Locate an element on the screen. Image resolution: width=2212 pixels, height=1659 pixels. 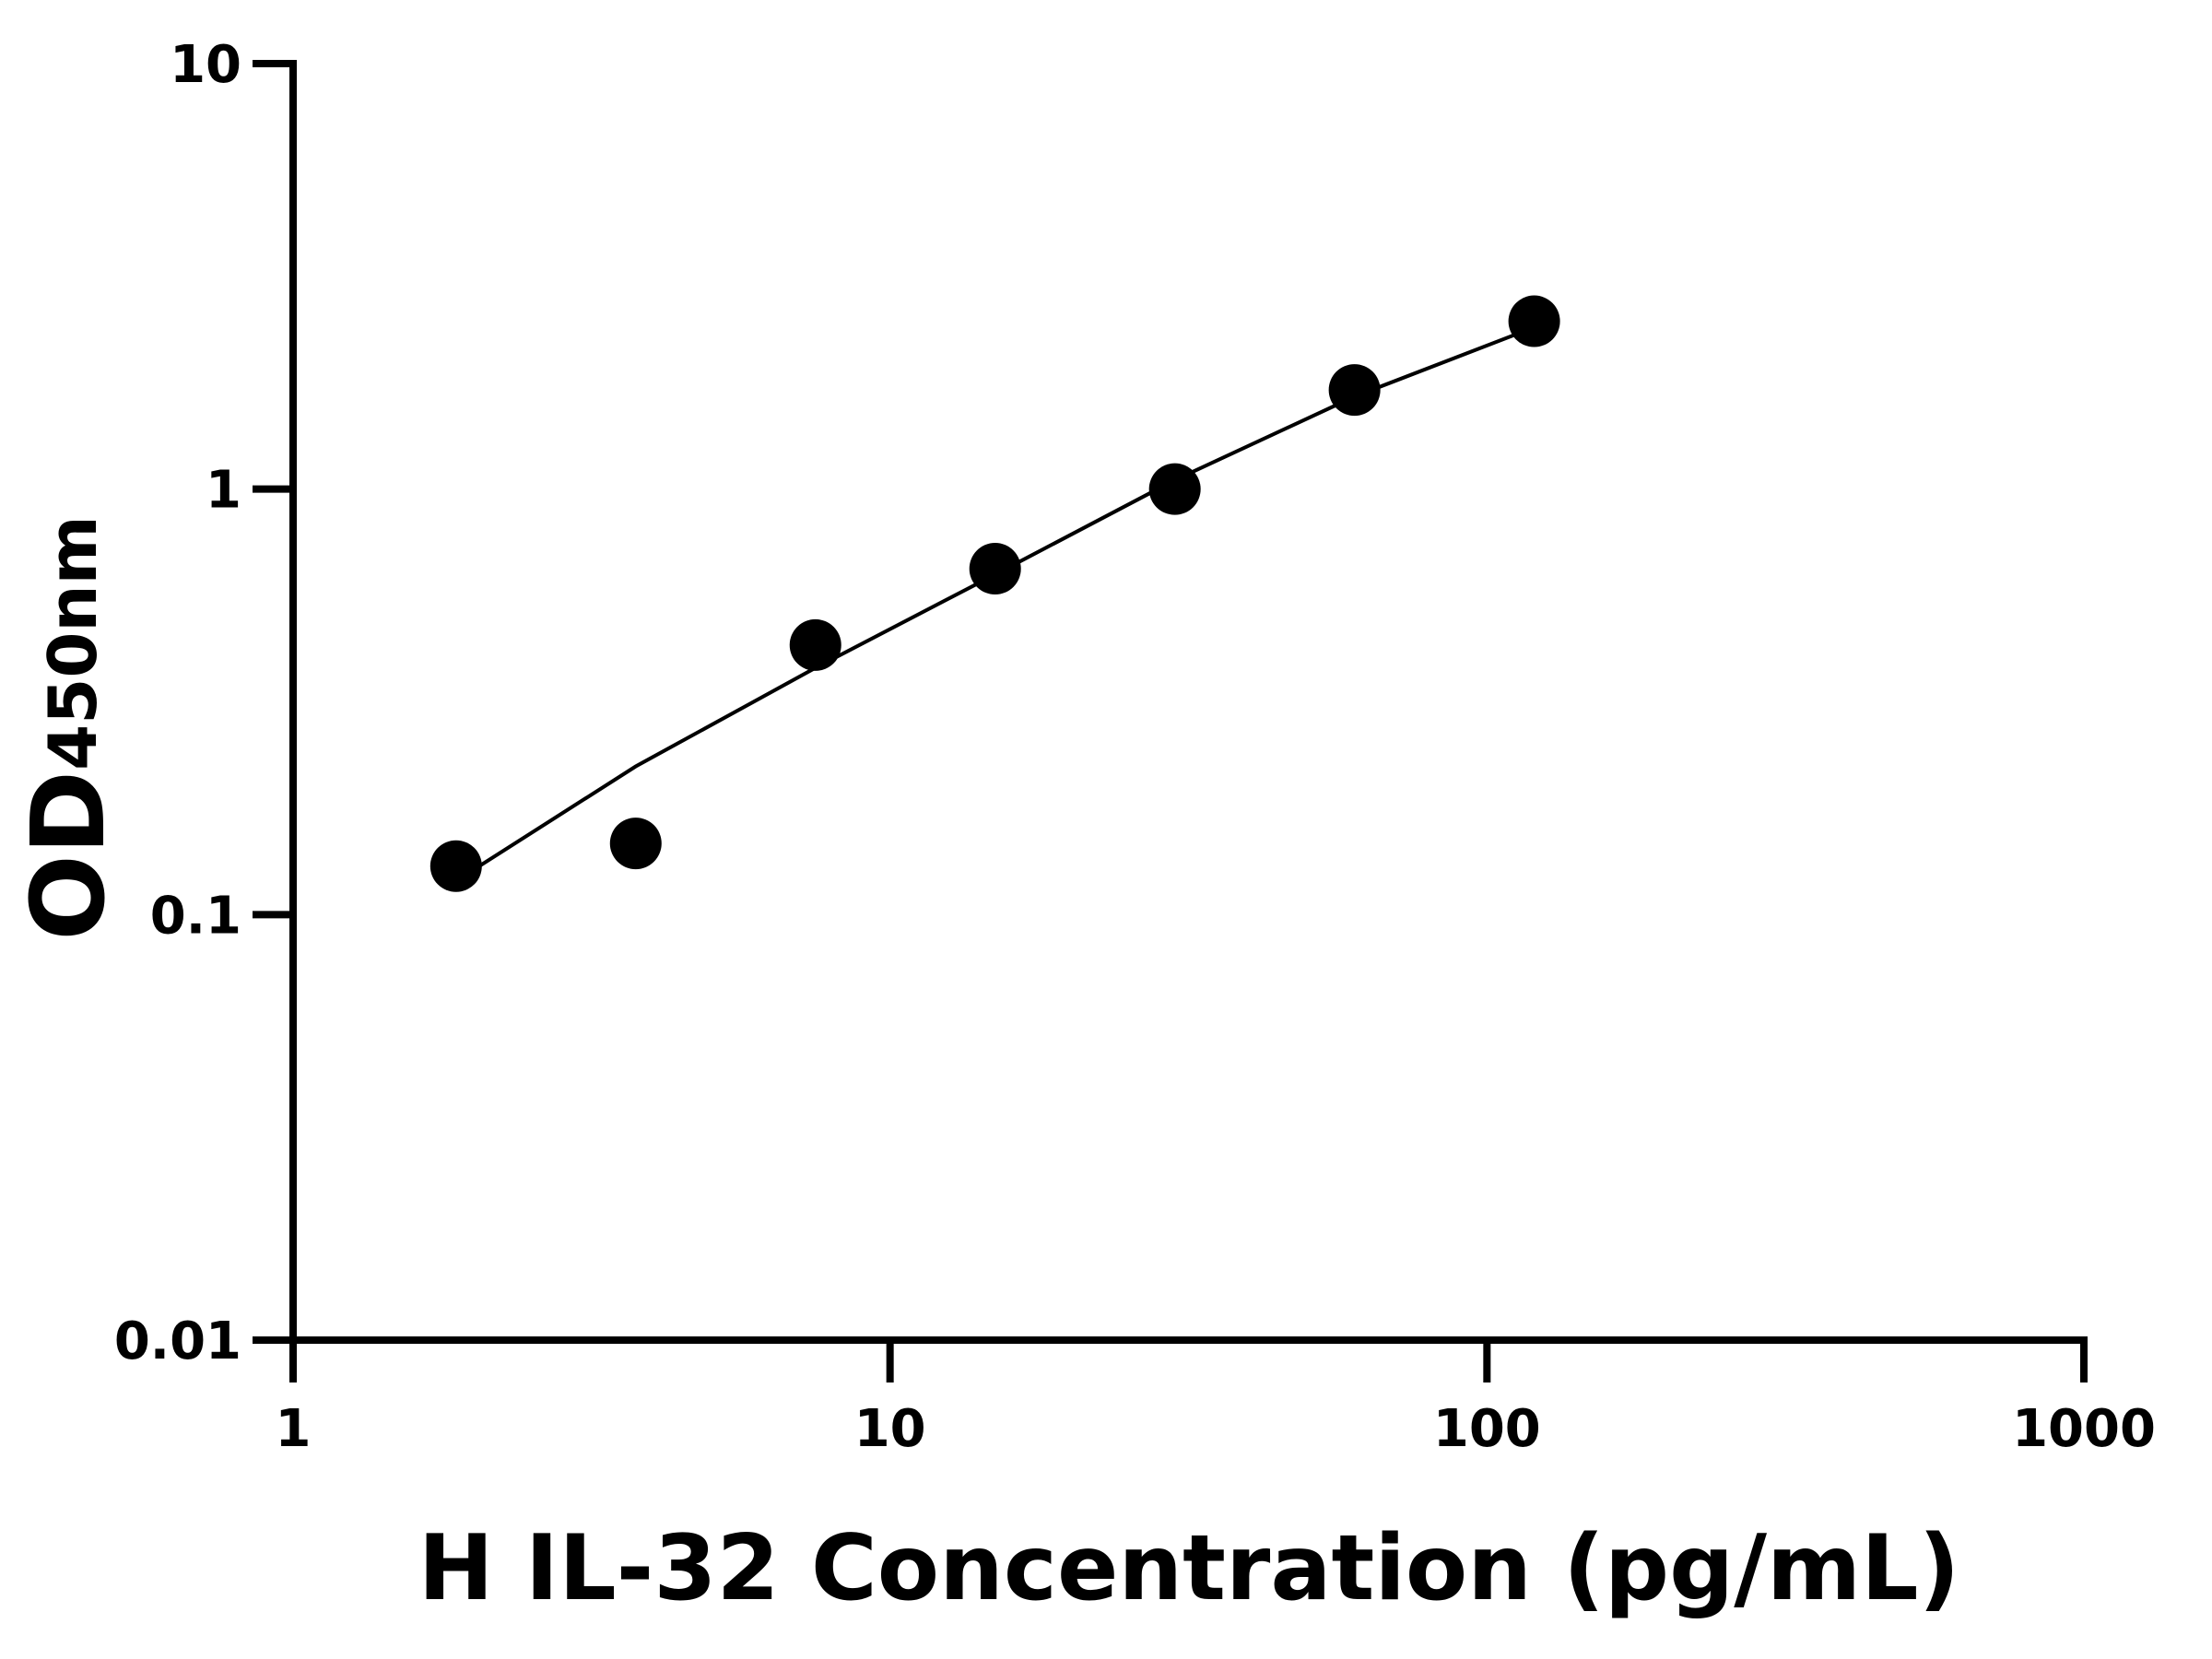
y-axis-title-main: OD is located at coordinates (68, 856).